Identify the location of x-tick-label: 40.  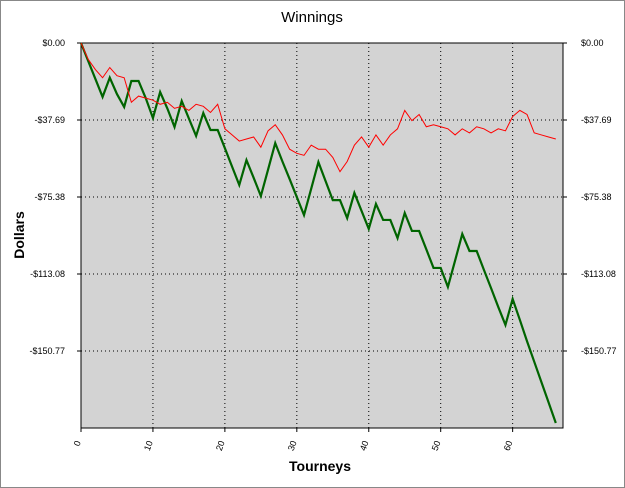
(364, 445).